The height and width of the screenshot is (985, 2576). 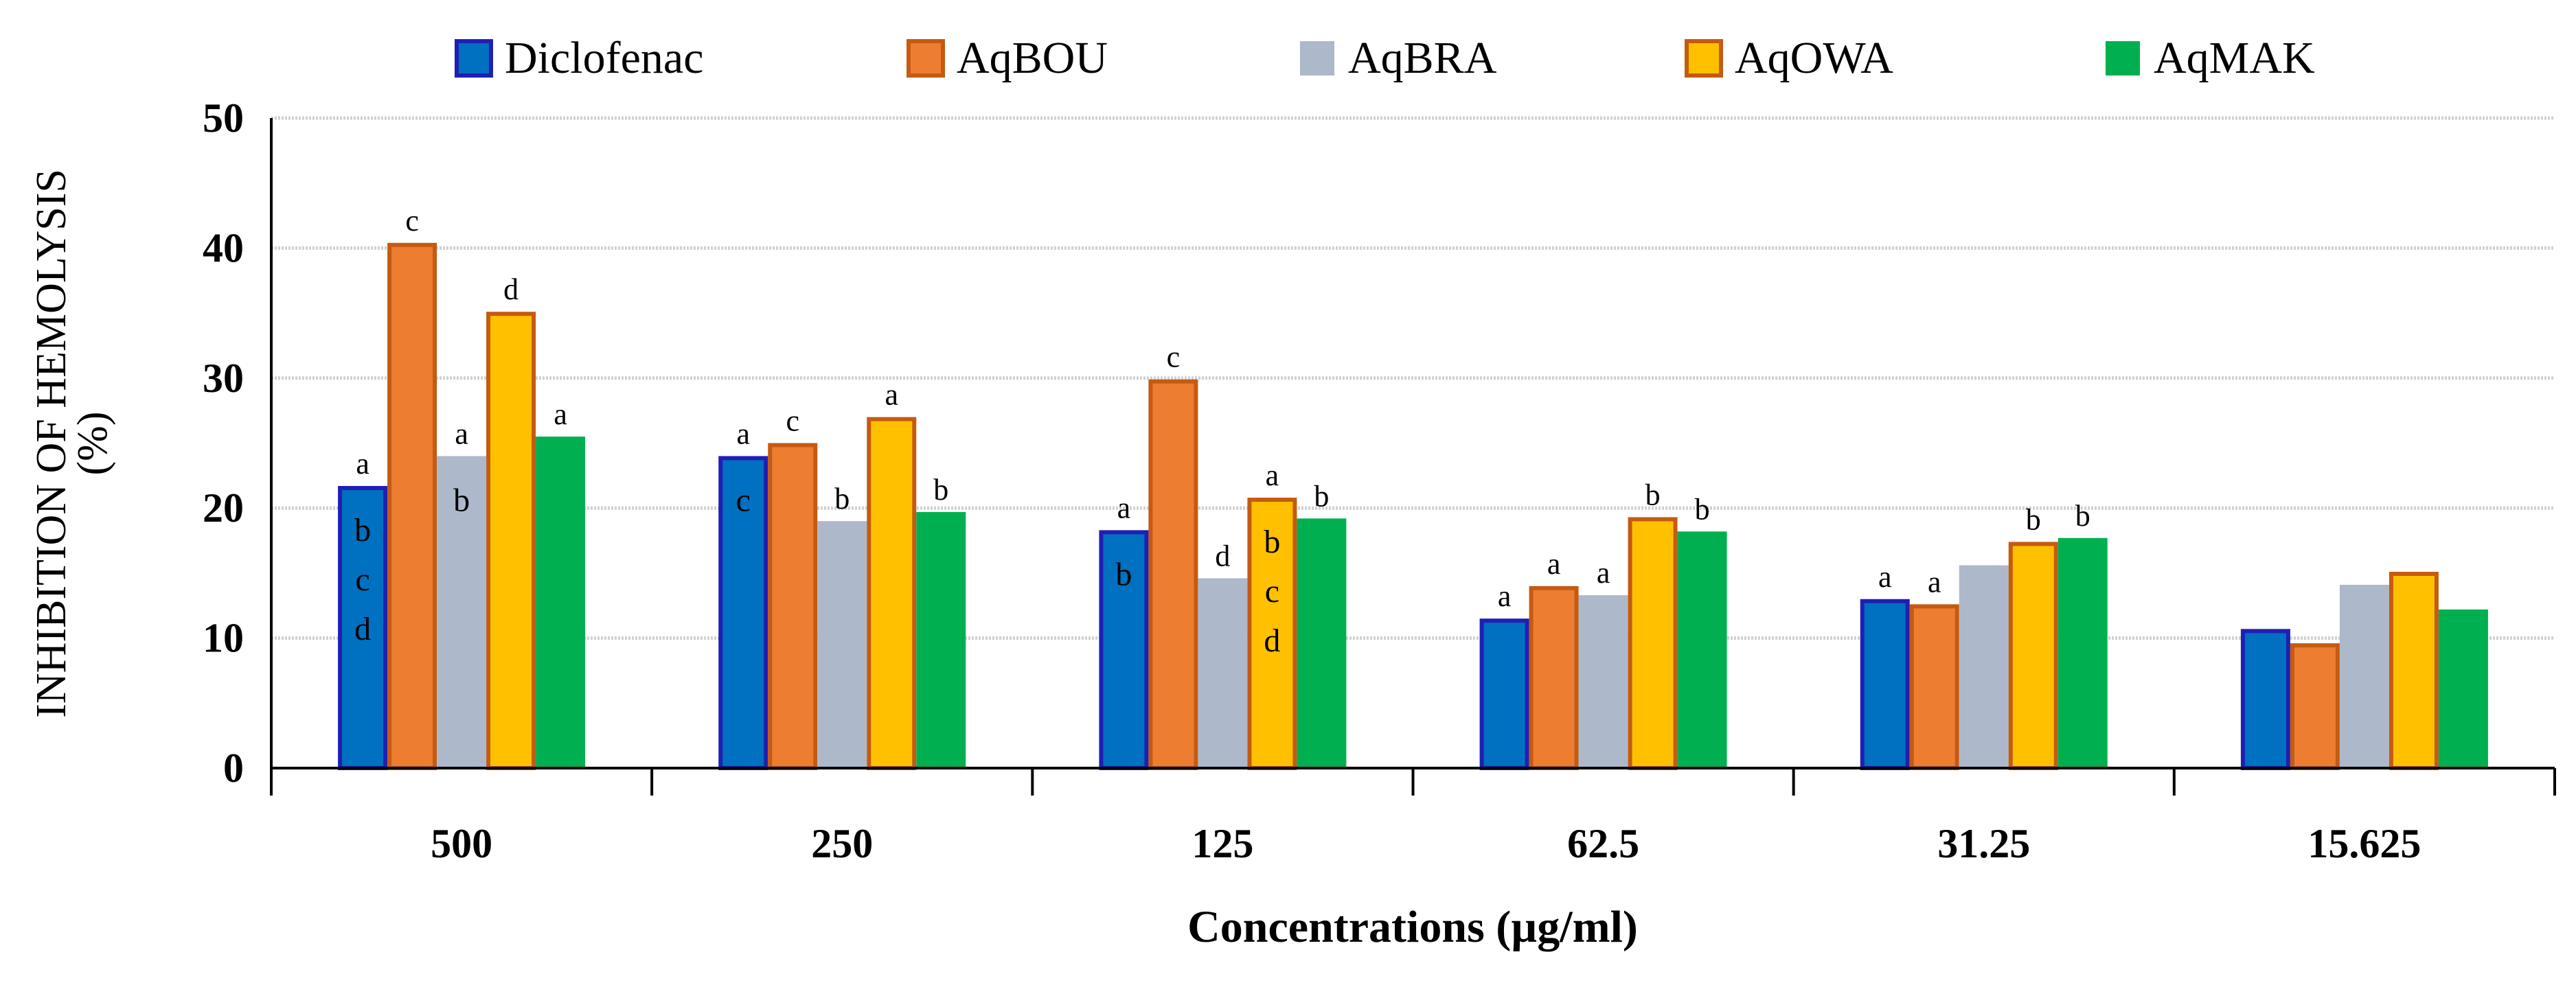 I want to click on legend-label: AqBOU, so click(x=1032, y=58).